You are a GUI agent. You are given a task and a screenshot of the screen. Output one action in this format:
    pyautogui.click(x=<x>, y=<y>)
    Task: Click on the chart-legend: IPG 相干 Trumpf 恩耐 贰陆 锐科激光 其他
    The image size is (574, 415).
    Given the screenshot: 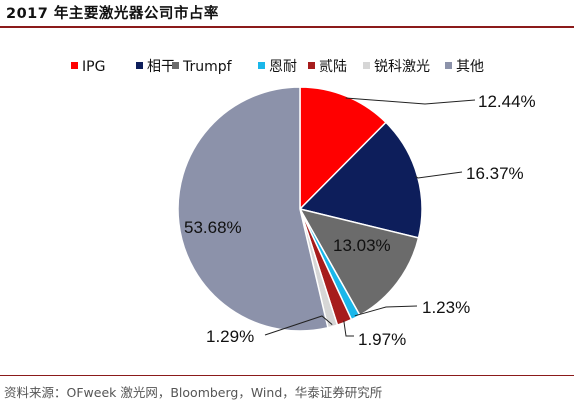 What is the action you would take?
    pyautogui.click(x=277, y=66)
    